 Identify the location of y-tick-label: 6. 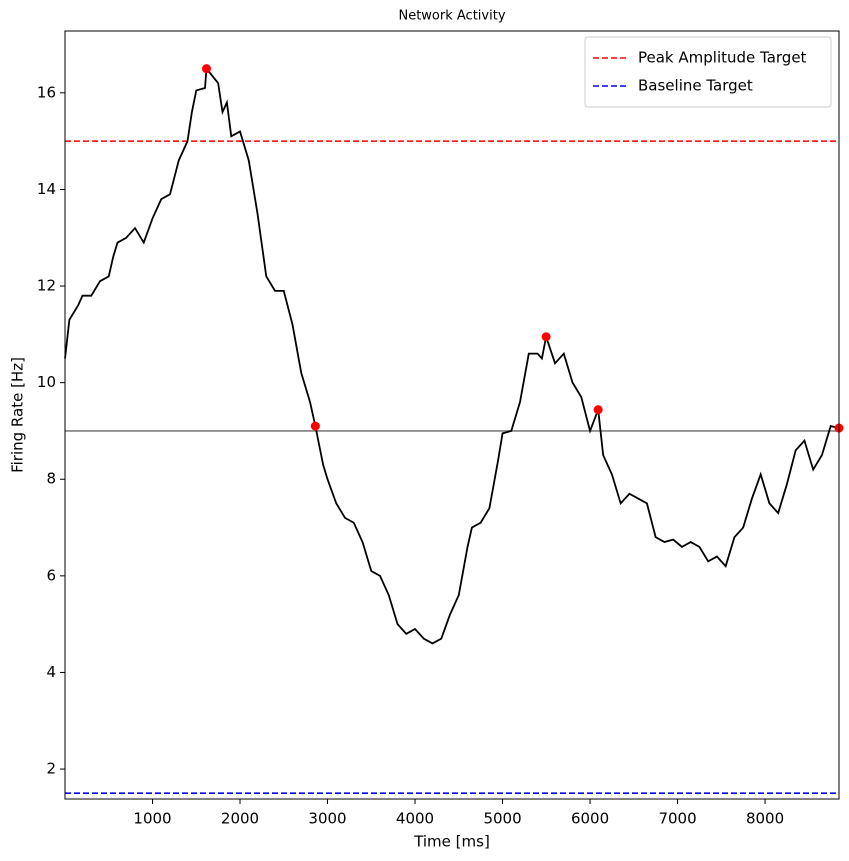
(51, 575).